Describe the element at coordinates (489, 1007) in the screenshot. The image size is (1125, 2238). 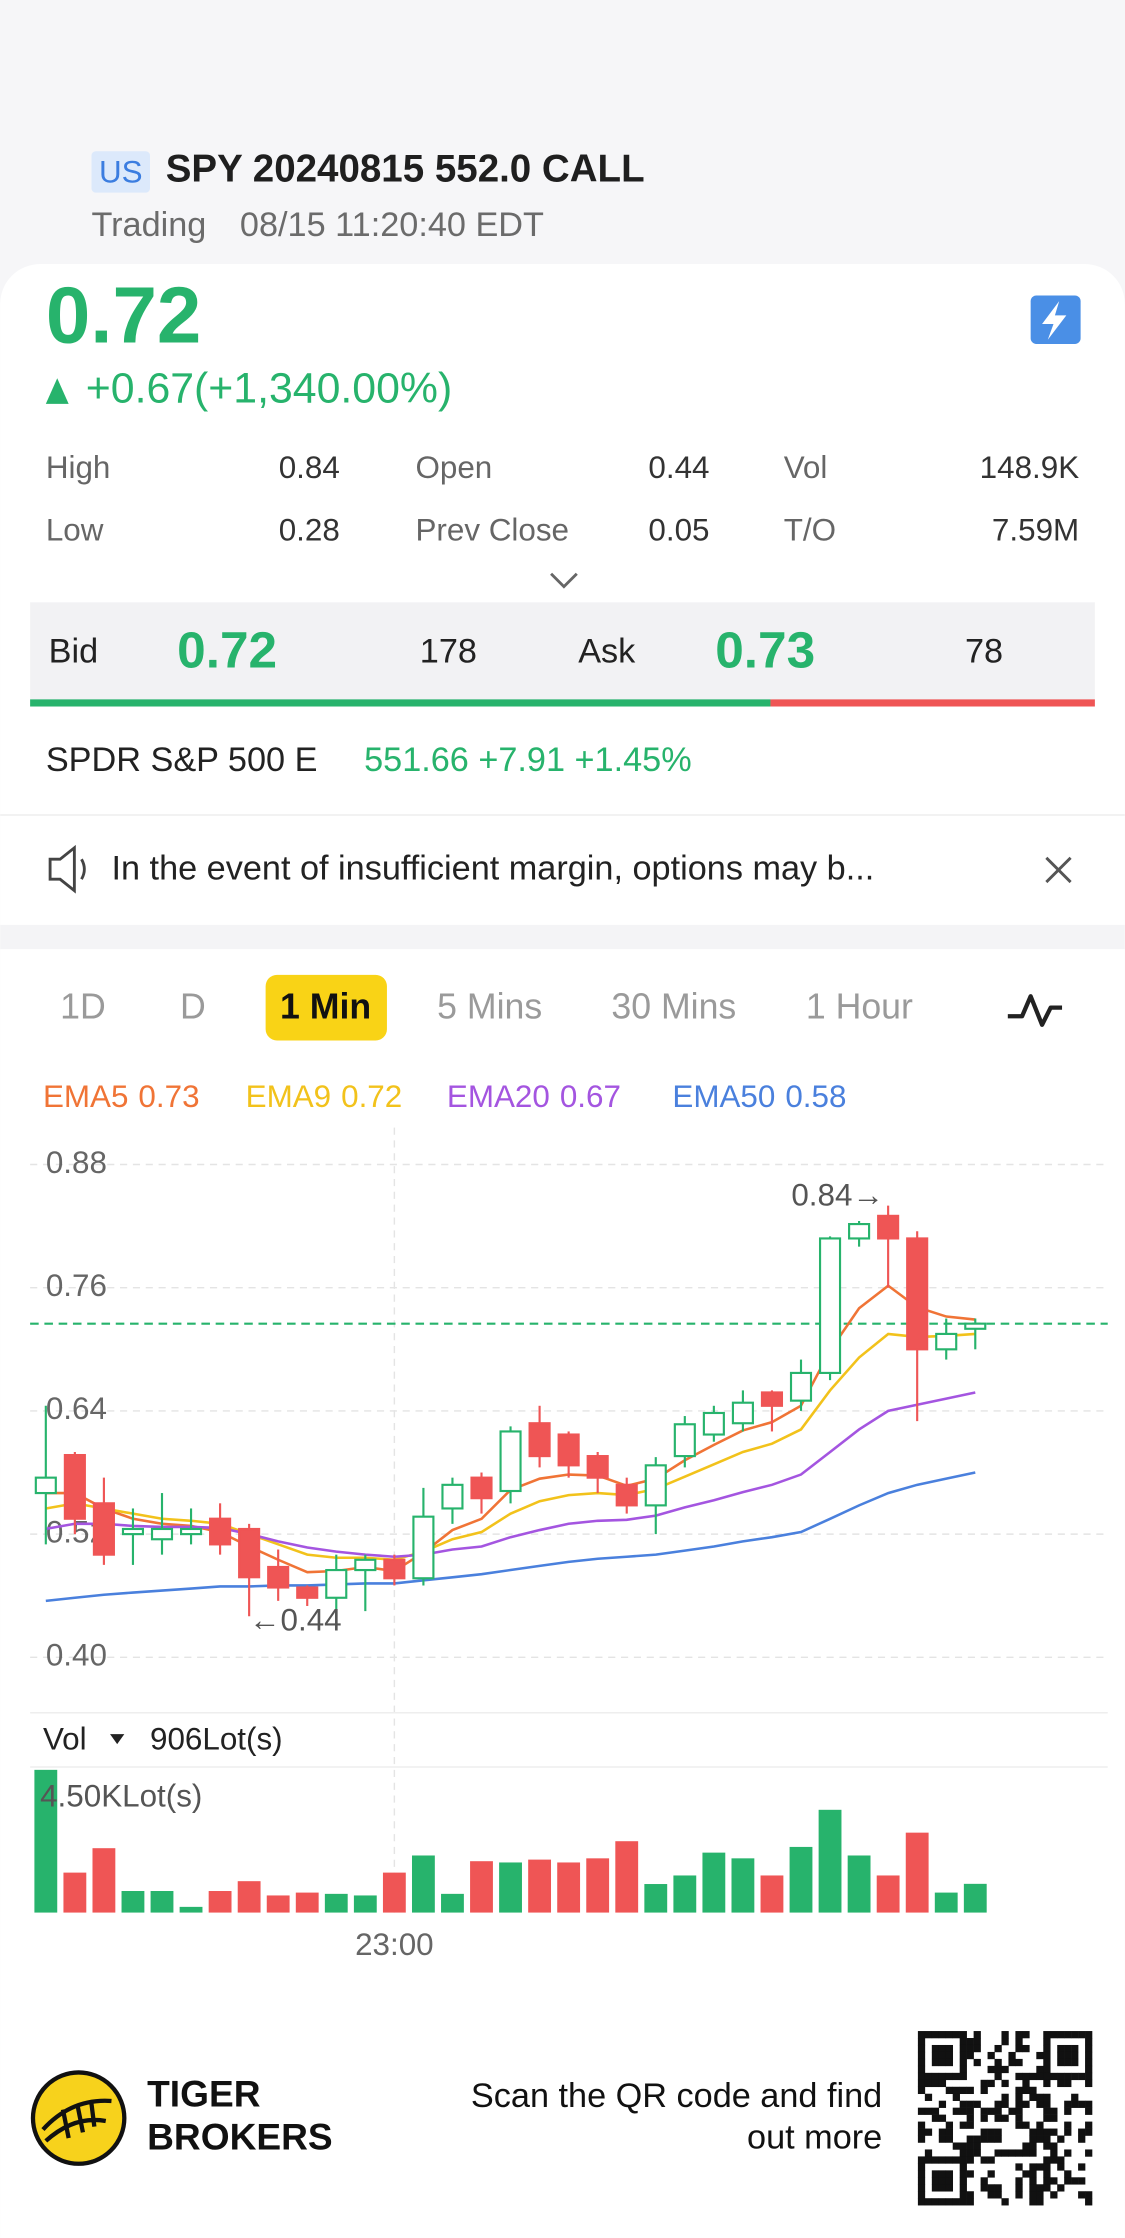
I see `timeframe-tab: 5 Mins` at that location.